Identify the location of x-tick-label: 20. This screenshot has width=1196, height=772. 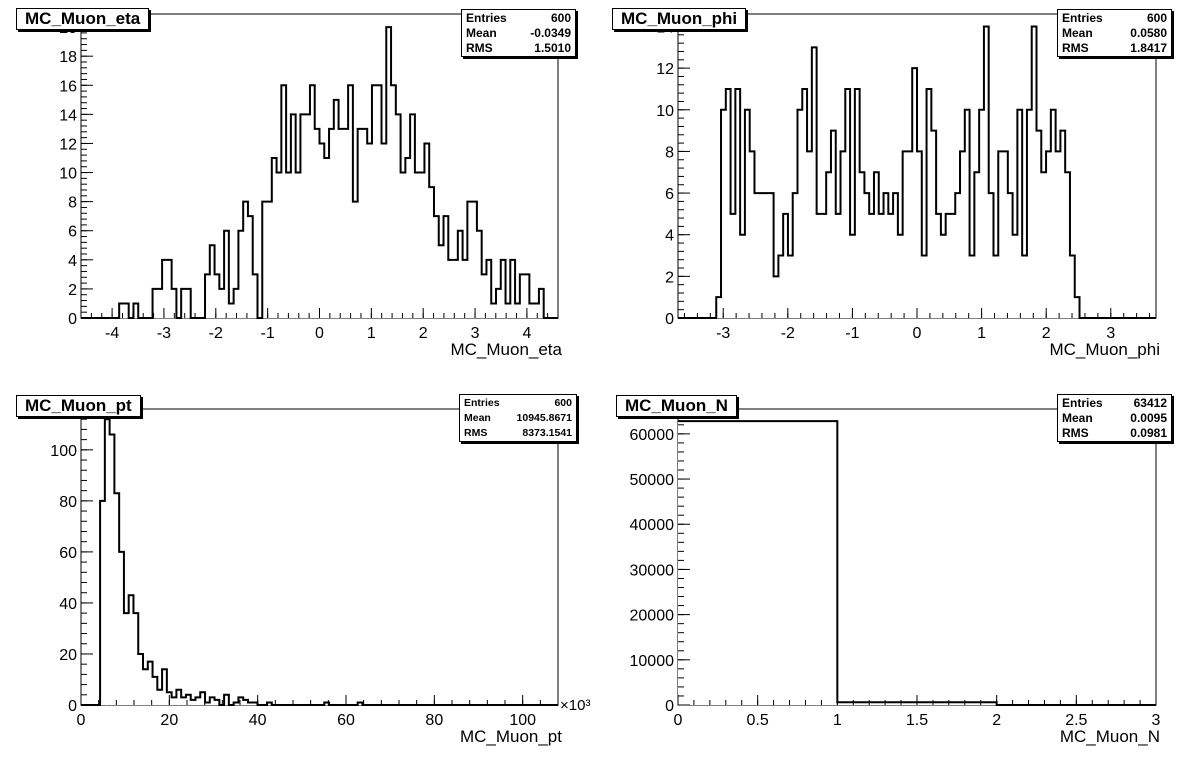
(169, 720).